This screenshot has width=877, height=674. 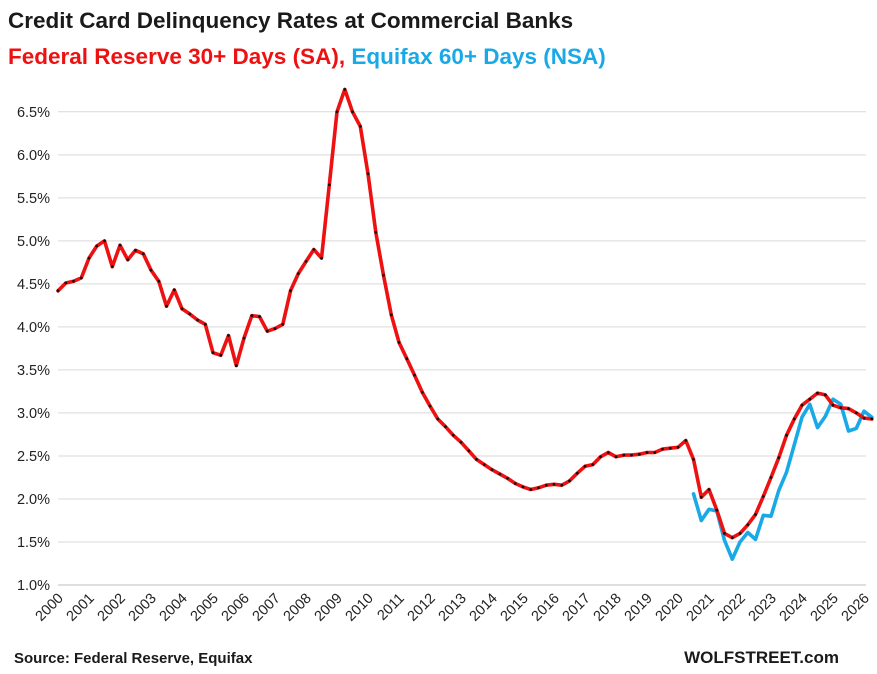 I want to click on x-tick-label: 2022, so click(x=732, y=608).